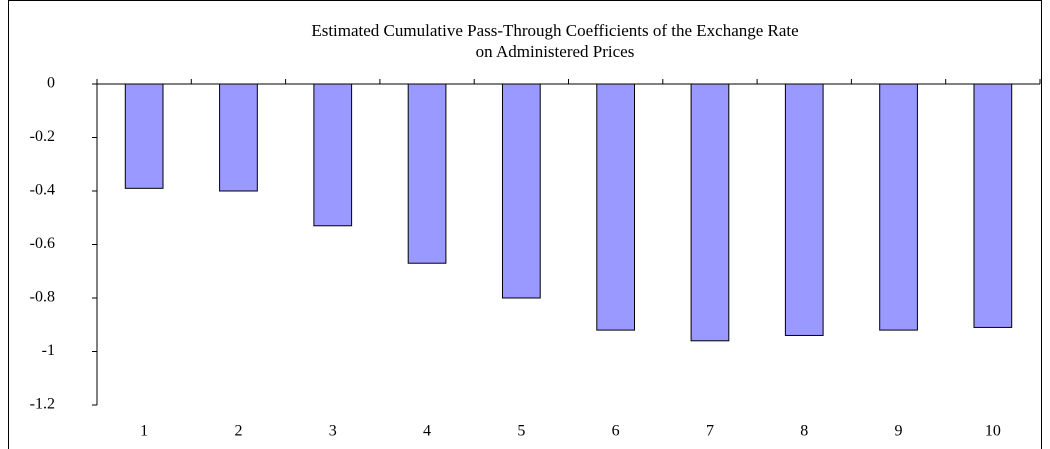 The height and width of the screenshot is (449, 1050). Describe the element at coordinates (42, 297) in the screenshot. I see `y-tick-label: -0.8` at that location.